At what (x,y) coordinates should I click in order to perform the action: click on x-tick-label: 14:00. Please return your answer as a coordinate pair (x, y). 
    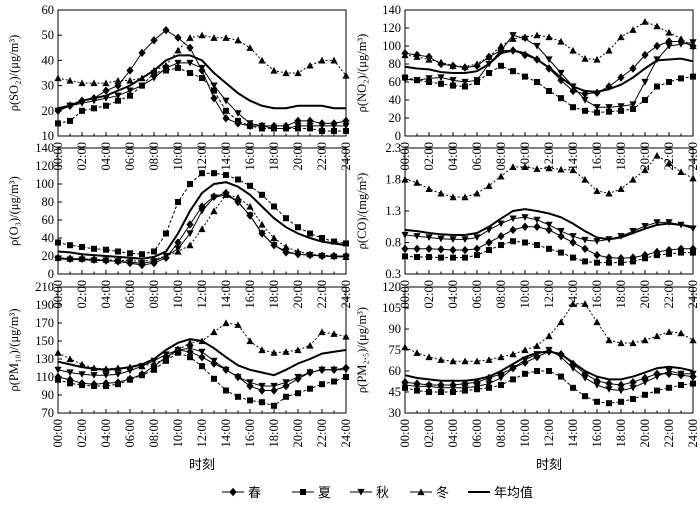
    Looking at the image, I should click on (573, 433).